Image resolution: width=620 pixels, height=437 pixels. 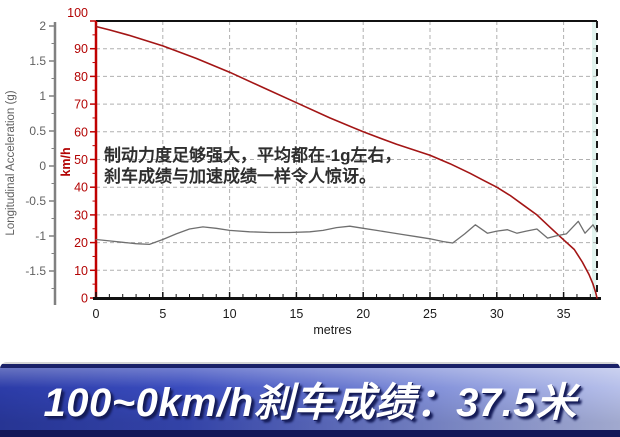 What do you see at coordinates (81, 77) in the screenshot?
I see `speed-tick-label: 80` at bounding box center [81, 77].